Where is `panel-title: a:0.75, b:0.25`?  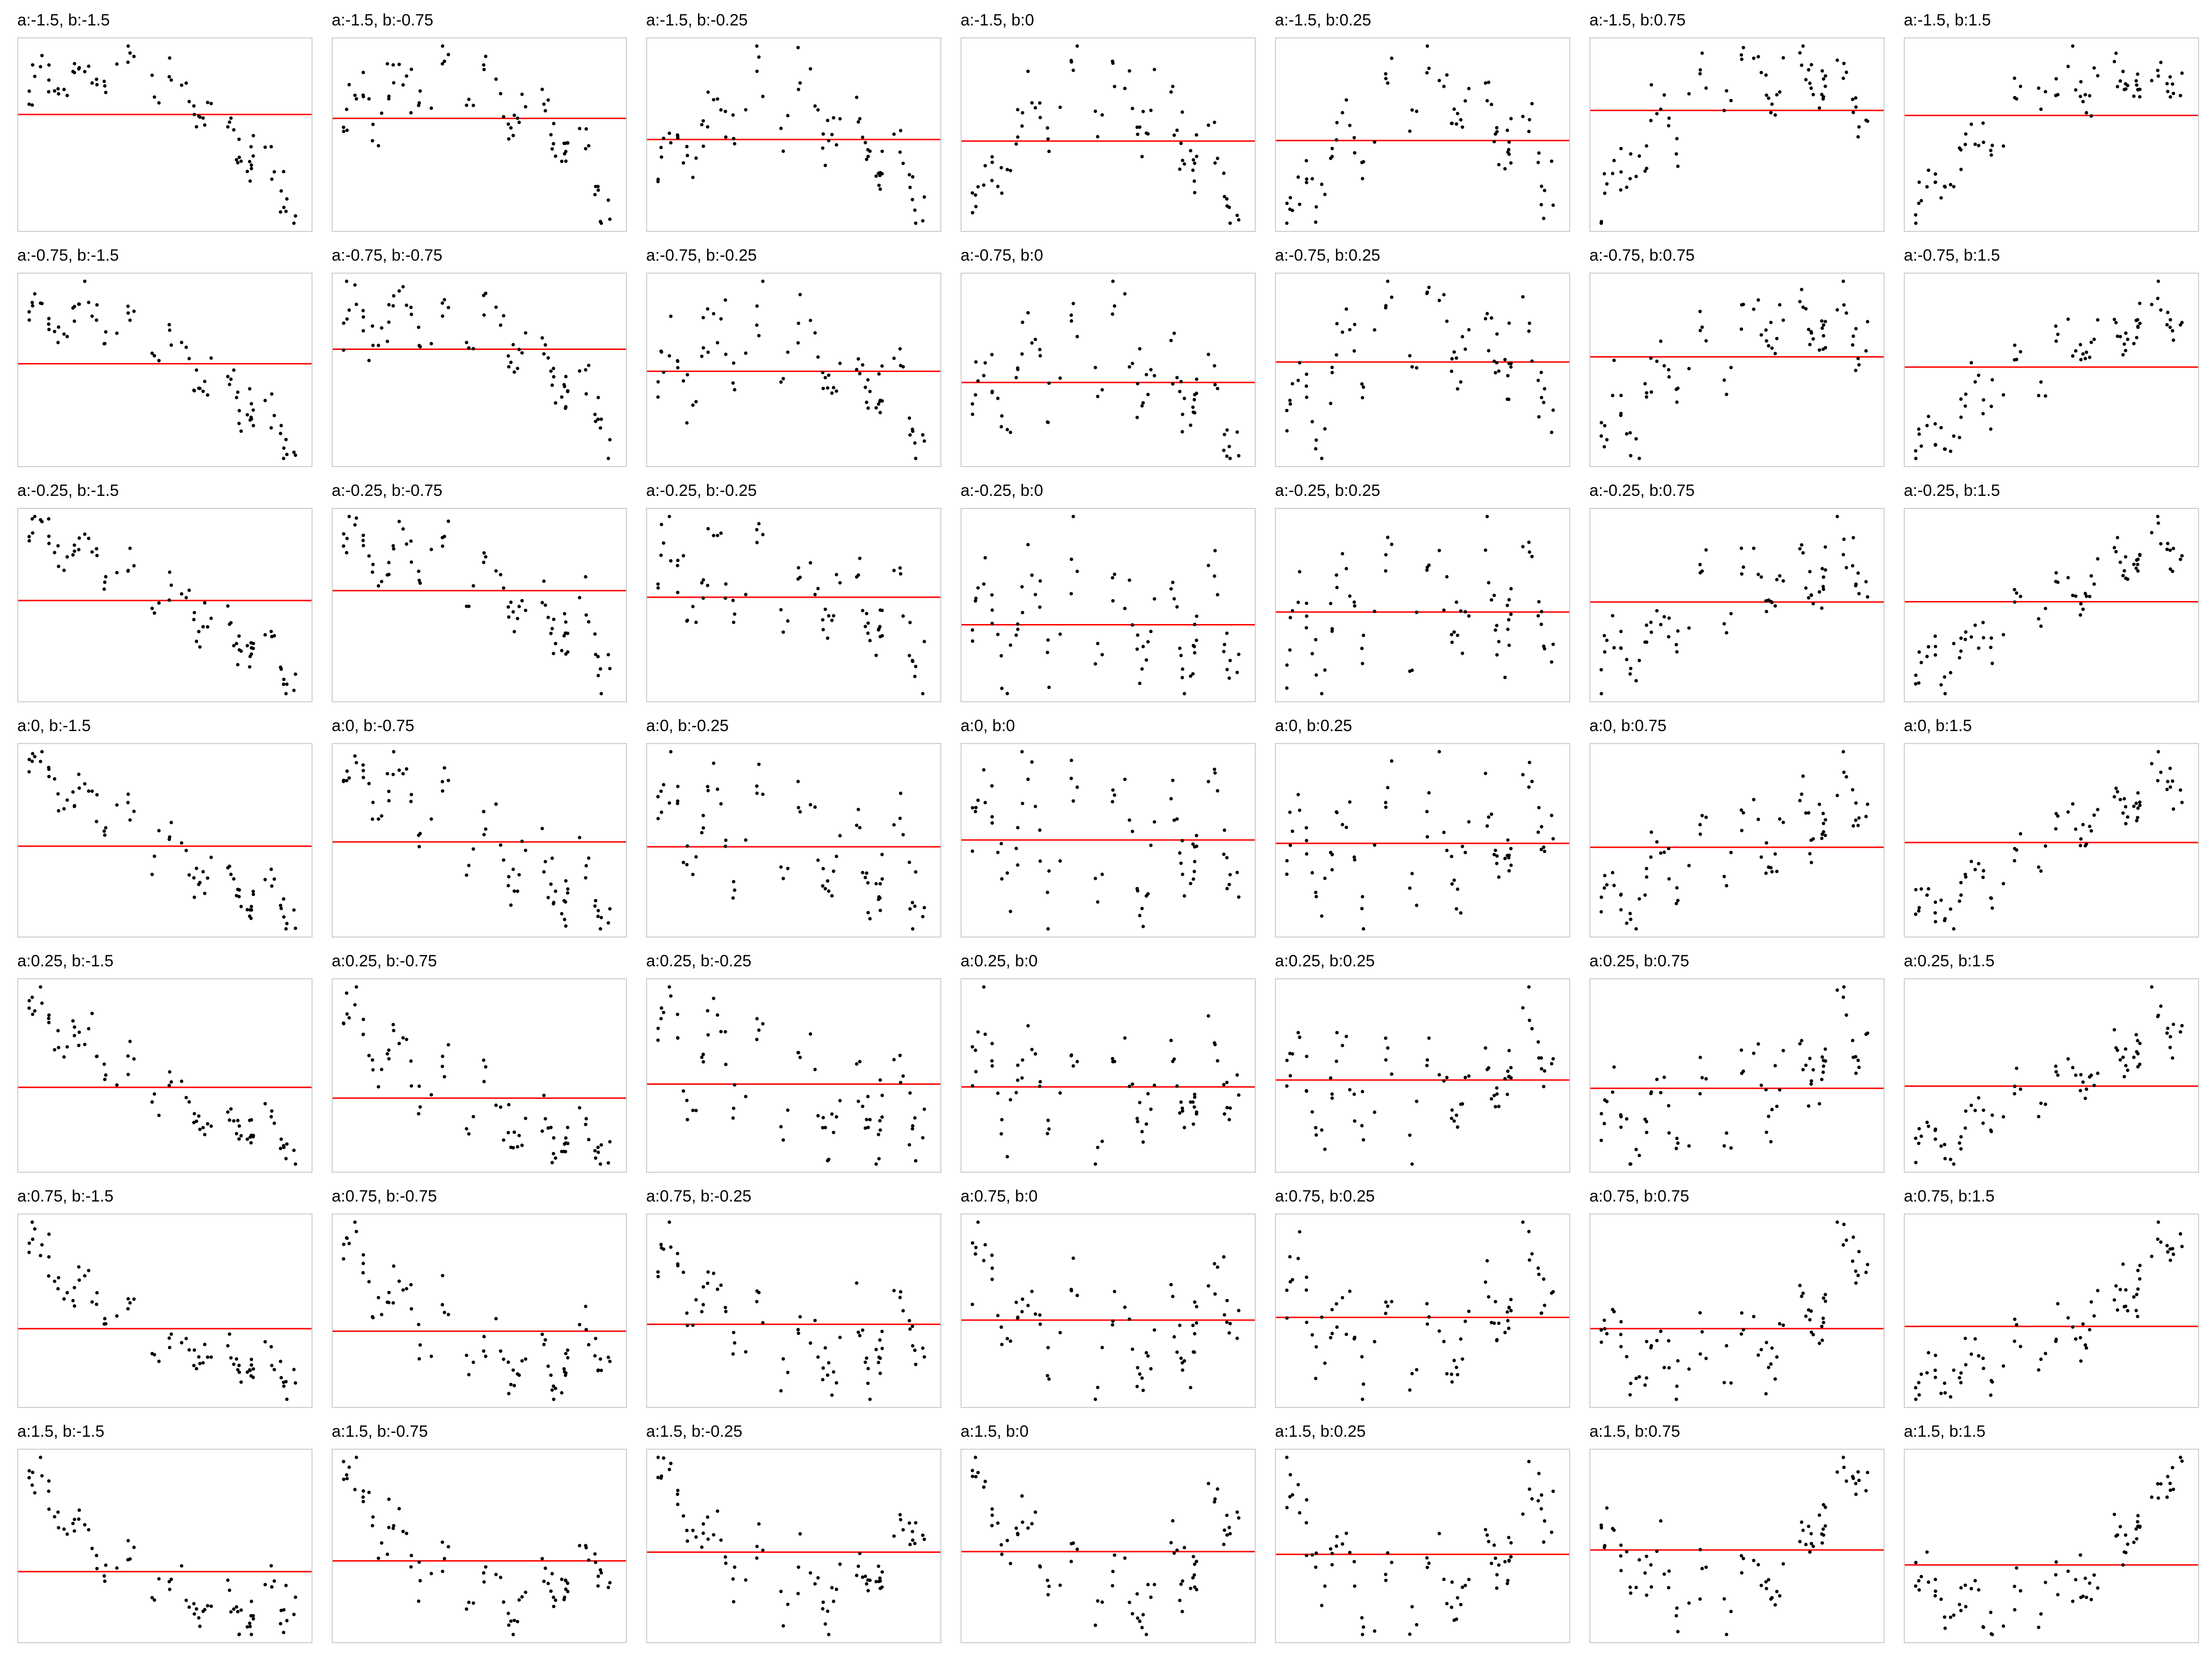 panel-title: a:0.75, b:0.25 is located at coordinates (1325, 1196).